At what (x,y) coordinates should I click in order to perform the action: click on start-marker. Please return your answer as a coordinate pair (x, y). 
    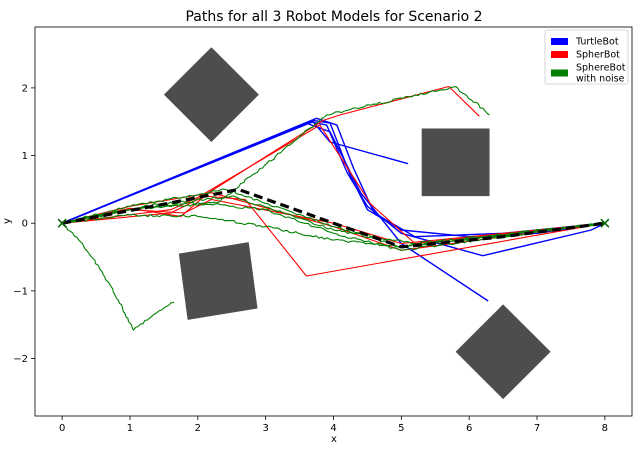
    Looking at the image, I should click on (62, 223).